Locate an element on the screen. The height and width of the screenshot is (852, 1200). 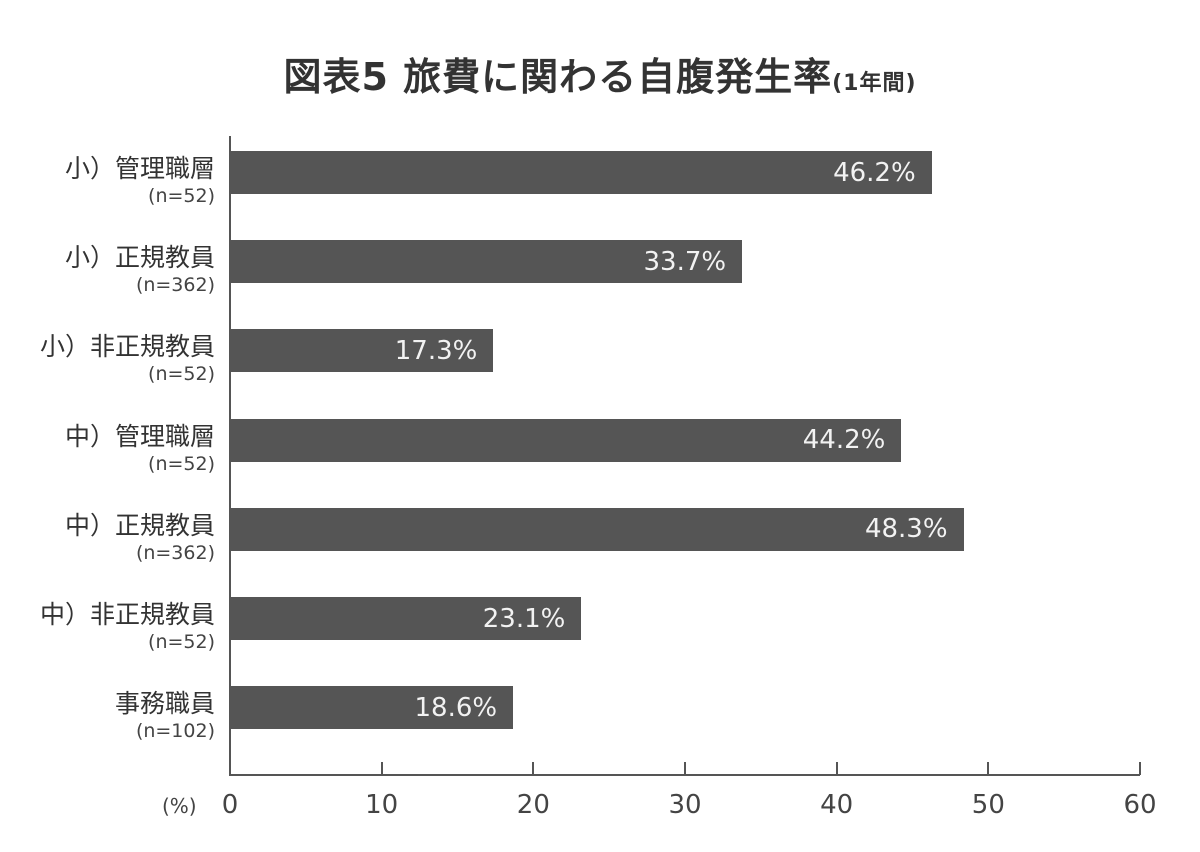
category-name: 中）管理職層 is located at coordinates (139, 436).